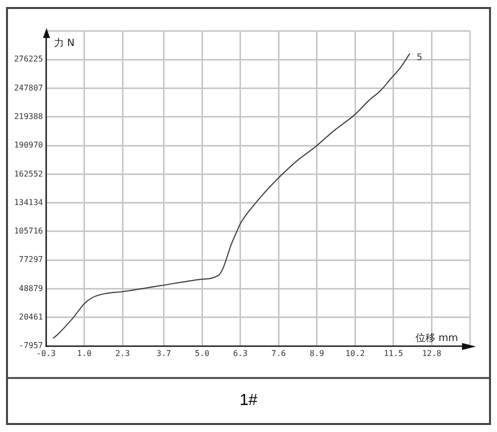 The image size is (497, 432). What do you see at coordinates (432, 353) in the screenshot?
I see `x-tick-label: 12.8` at bounding box center [432, 353].